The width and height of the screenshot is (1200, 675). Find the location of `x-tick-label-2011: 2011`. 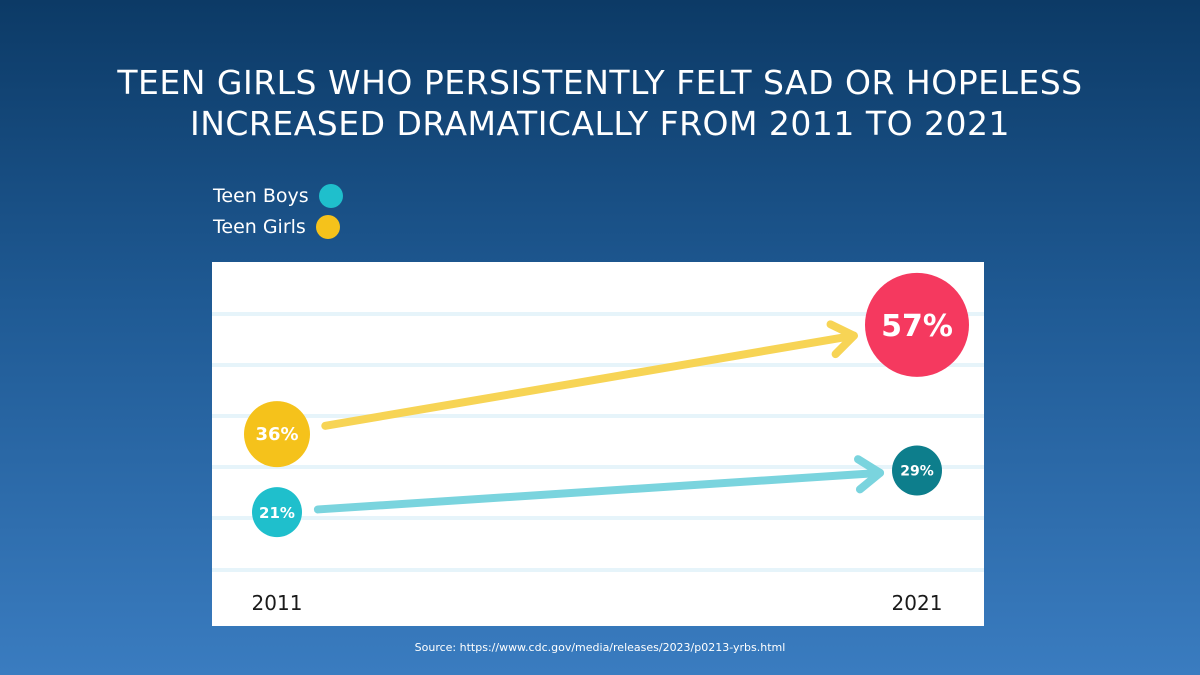

x-tick-label-2011: 2011 is located at coordinates (277, 603).